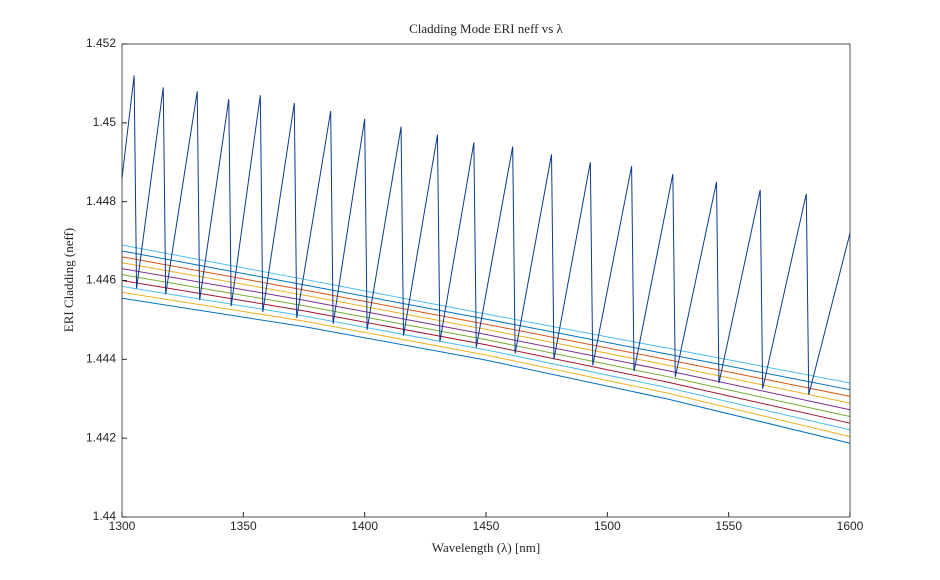 This screenshot has width=940, height=580. I want to click on chart-title: Cladding Mode ERI neff vs λ, so click(486, 28).